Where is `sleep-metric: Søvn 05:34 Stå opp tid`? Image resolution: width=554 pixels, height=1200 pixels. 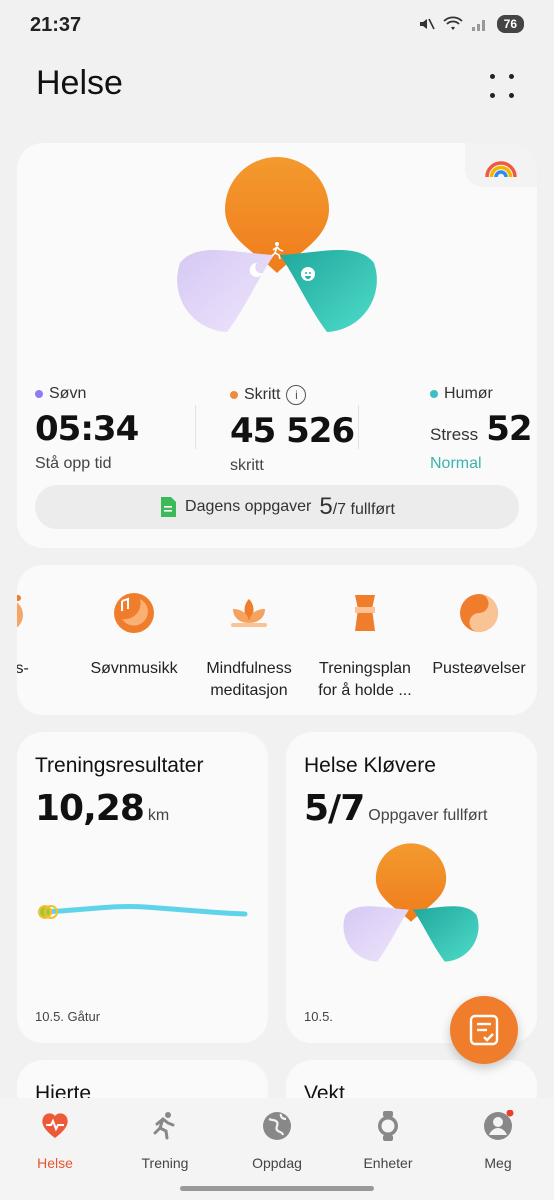 sleep-metric: Søvn 05:34 Stå opp tid is located at coordinates (87, 429).